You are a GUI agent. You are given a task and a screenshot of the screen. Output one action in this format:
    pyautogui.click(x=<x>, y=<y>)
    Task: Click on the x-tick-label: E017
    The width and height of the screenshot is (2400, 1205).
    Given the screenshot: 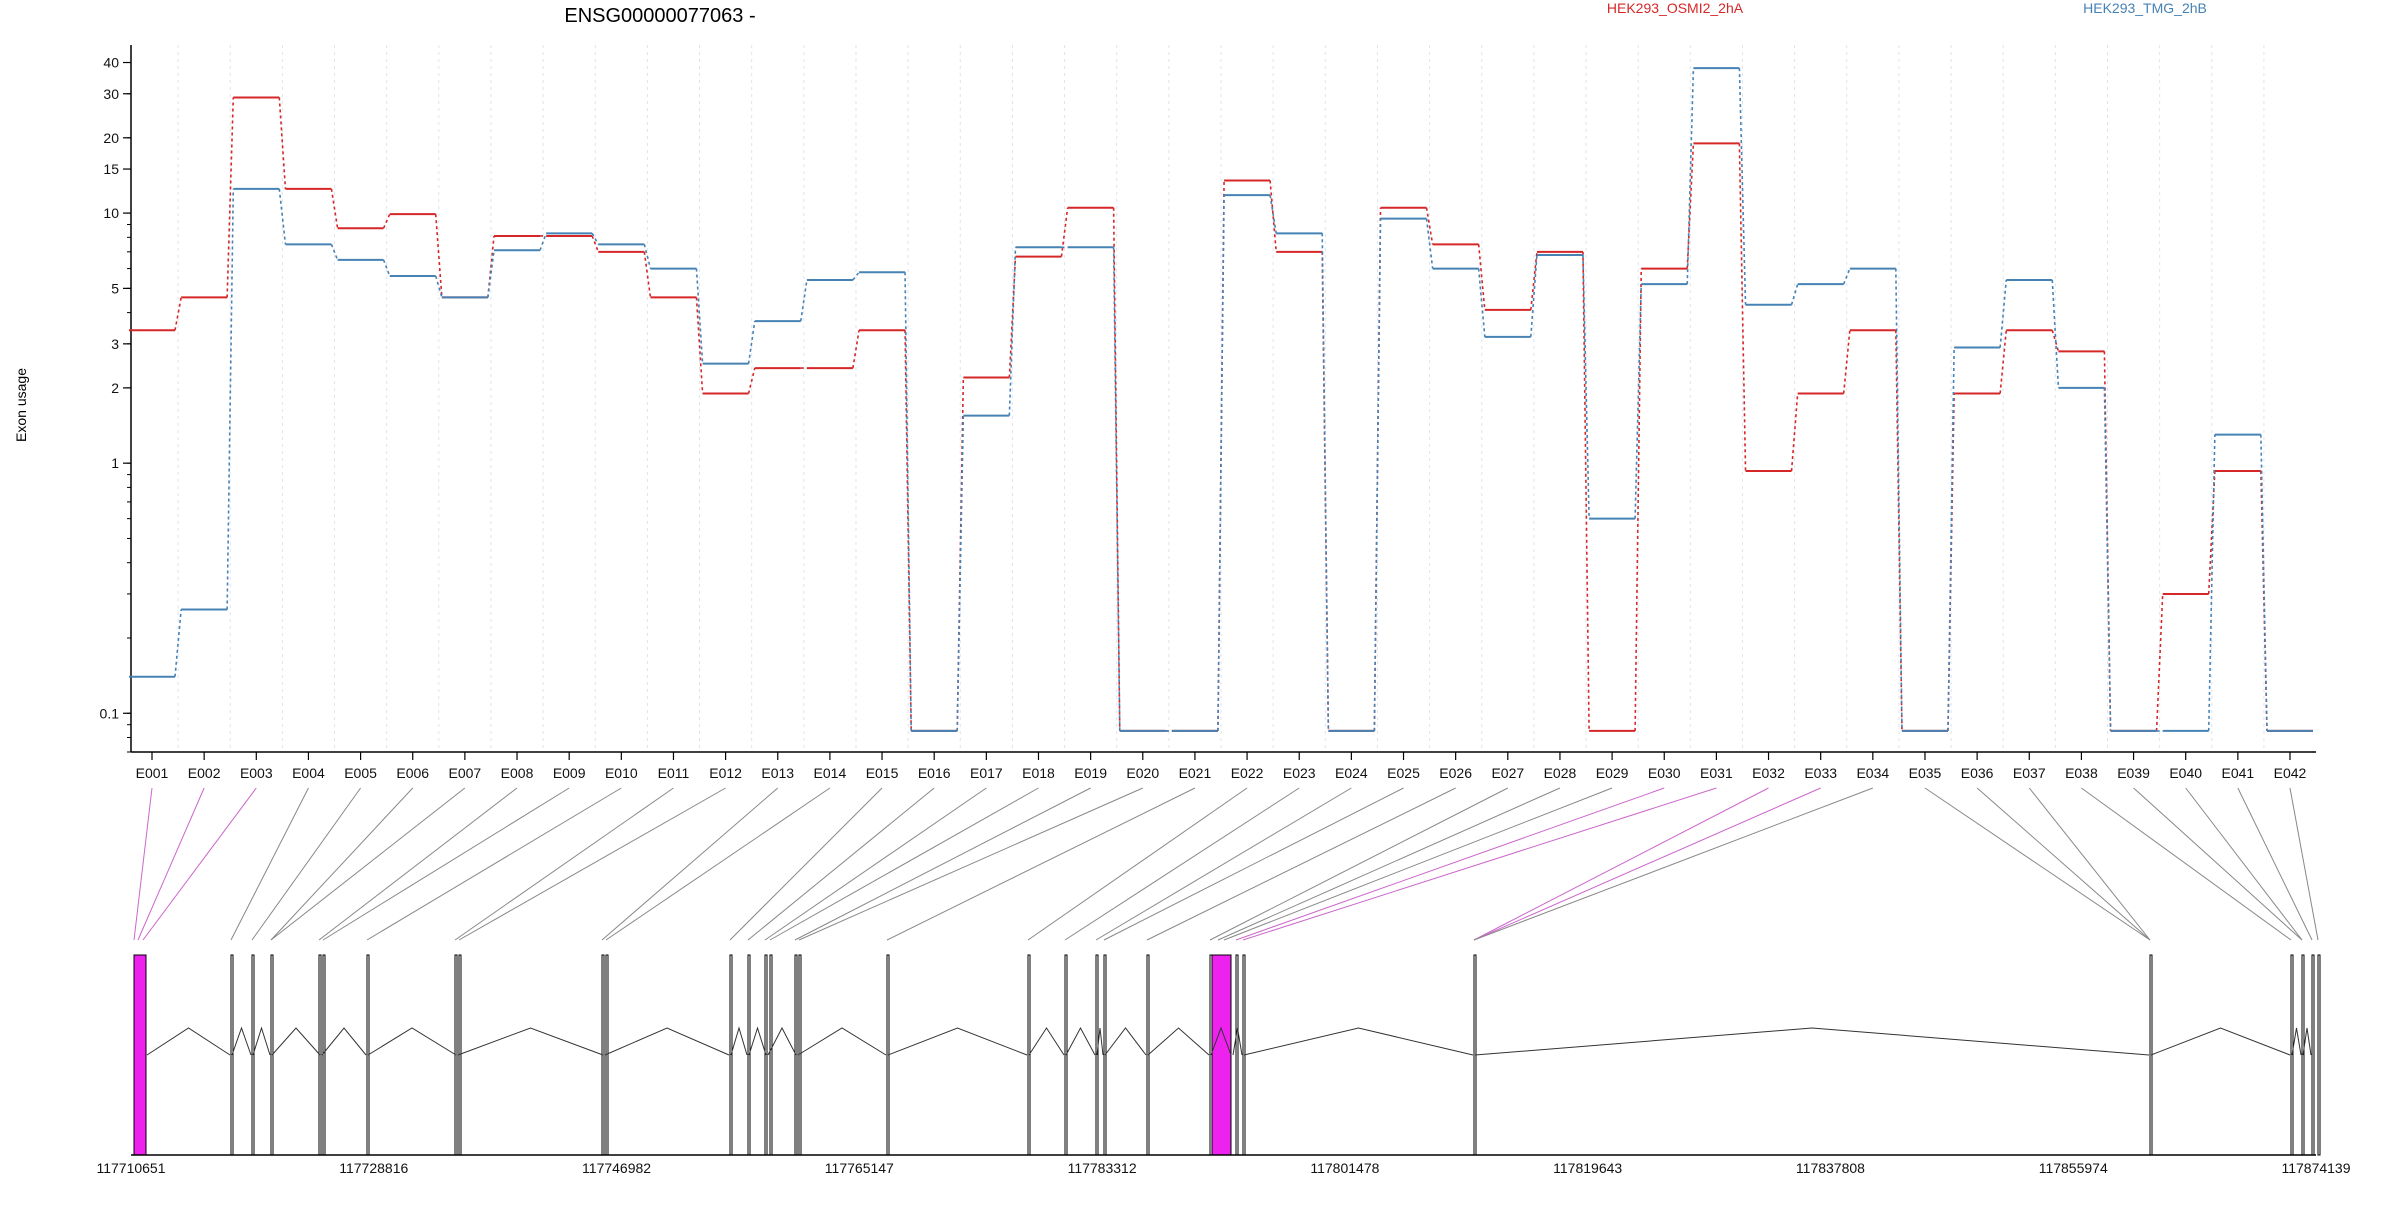 What is the action you would take?
    pyautogui.click(x=986, y=773)
    